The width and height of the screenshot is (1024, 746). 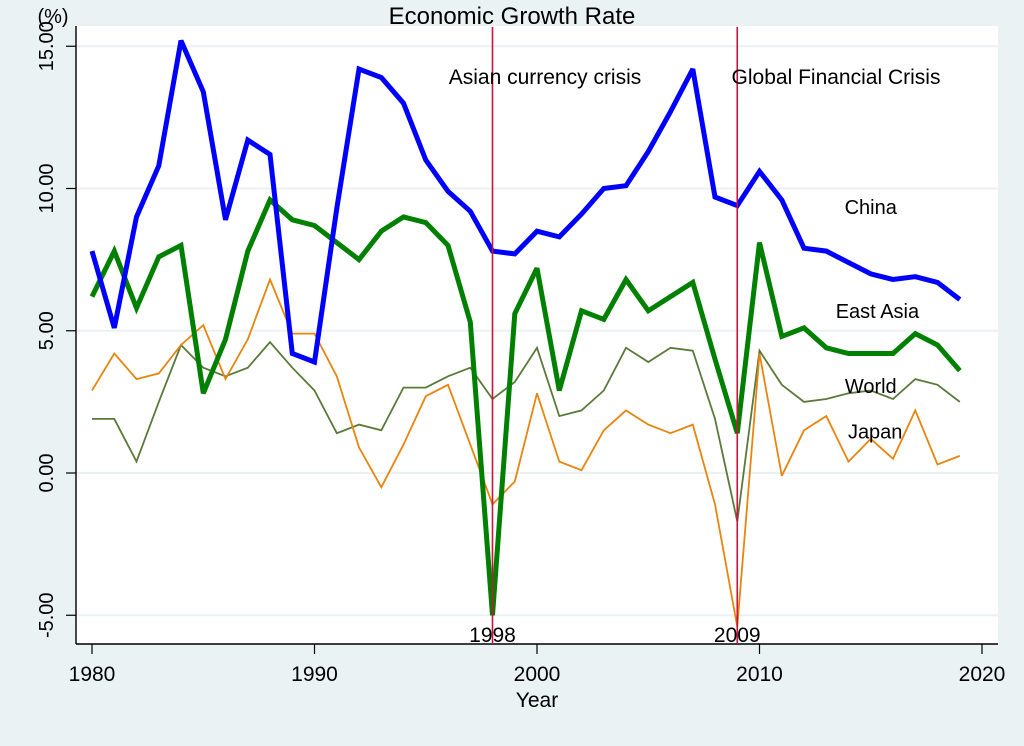 What do you see at coordinates (875, 433) in the screenshot?
I see `series-label-japan: Japan` at bounding box center [875, 433].